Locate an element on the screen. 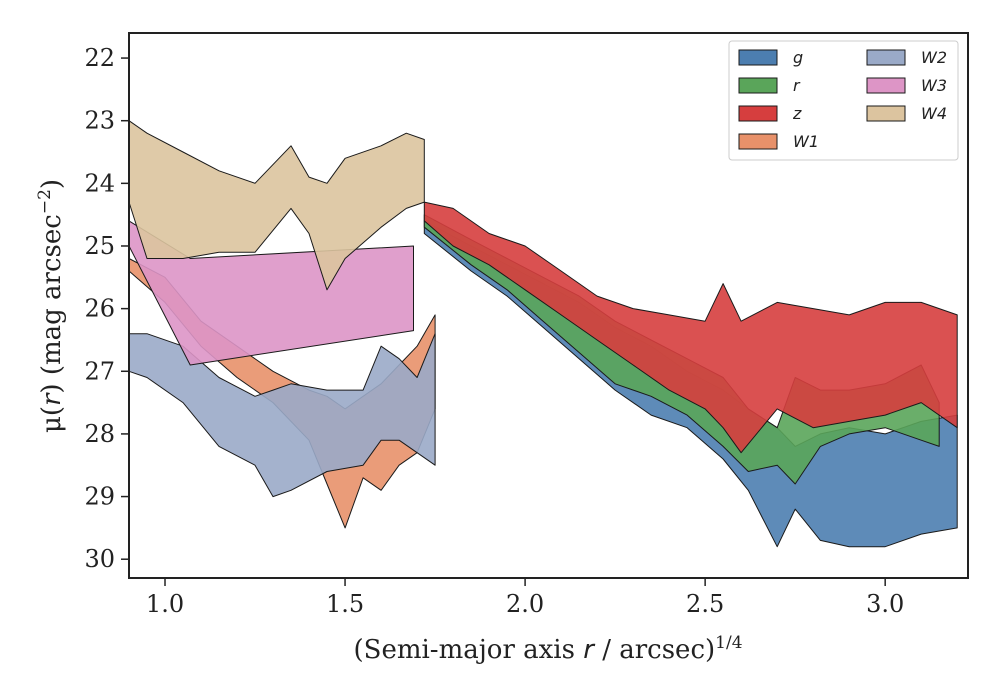 This screenshot has height=700, width=1000. y-tick-label: 30 is located at coordinates (99, 559).